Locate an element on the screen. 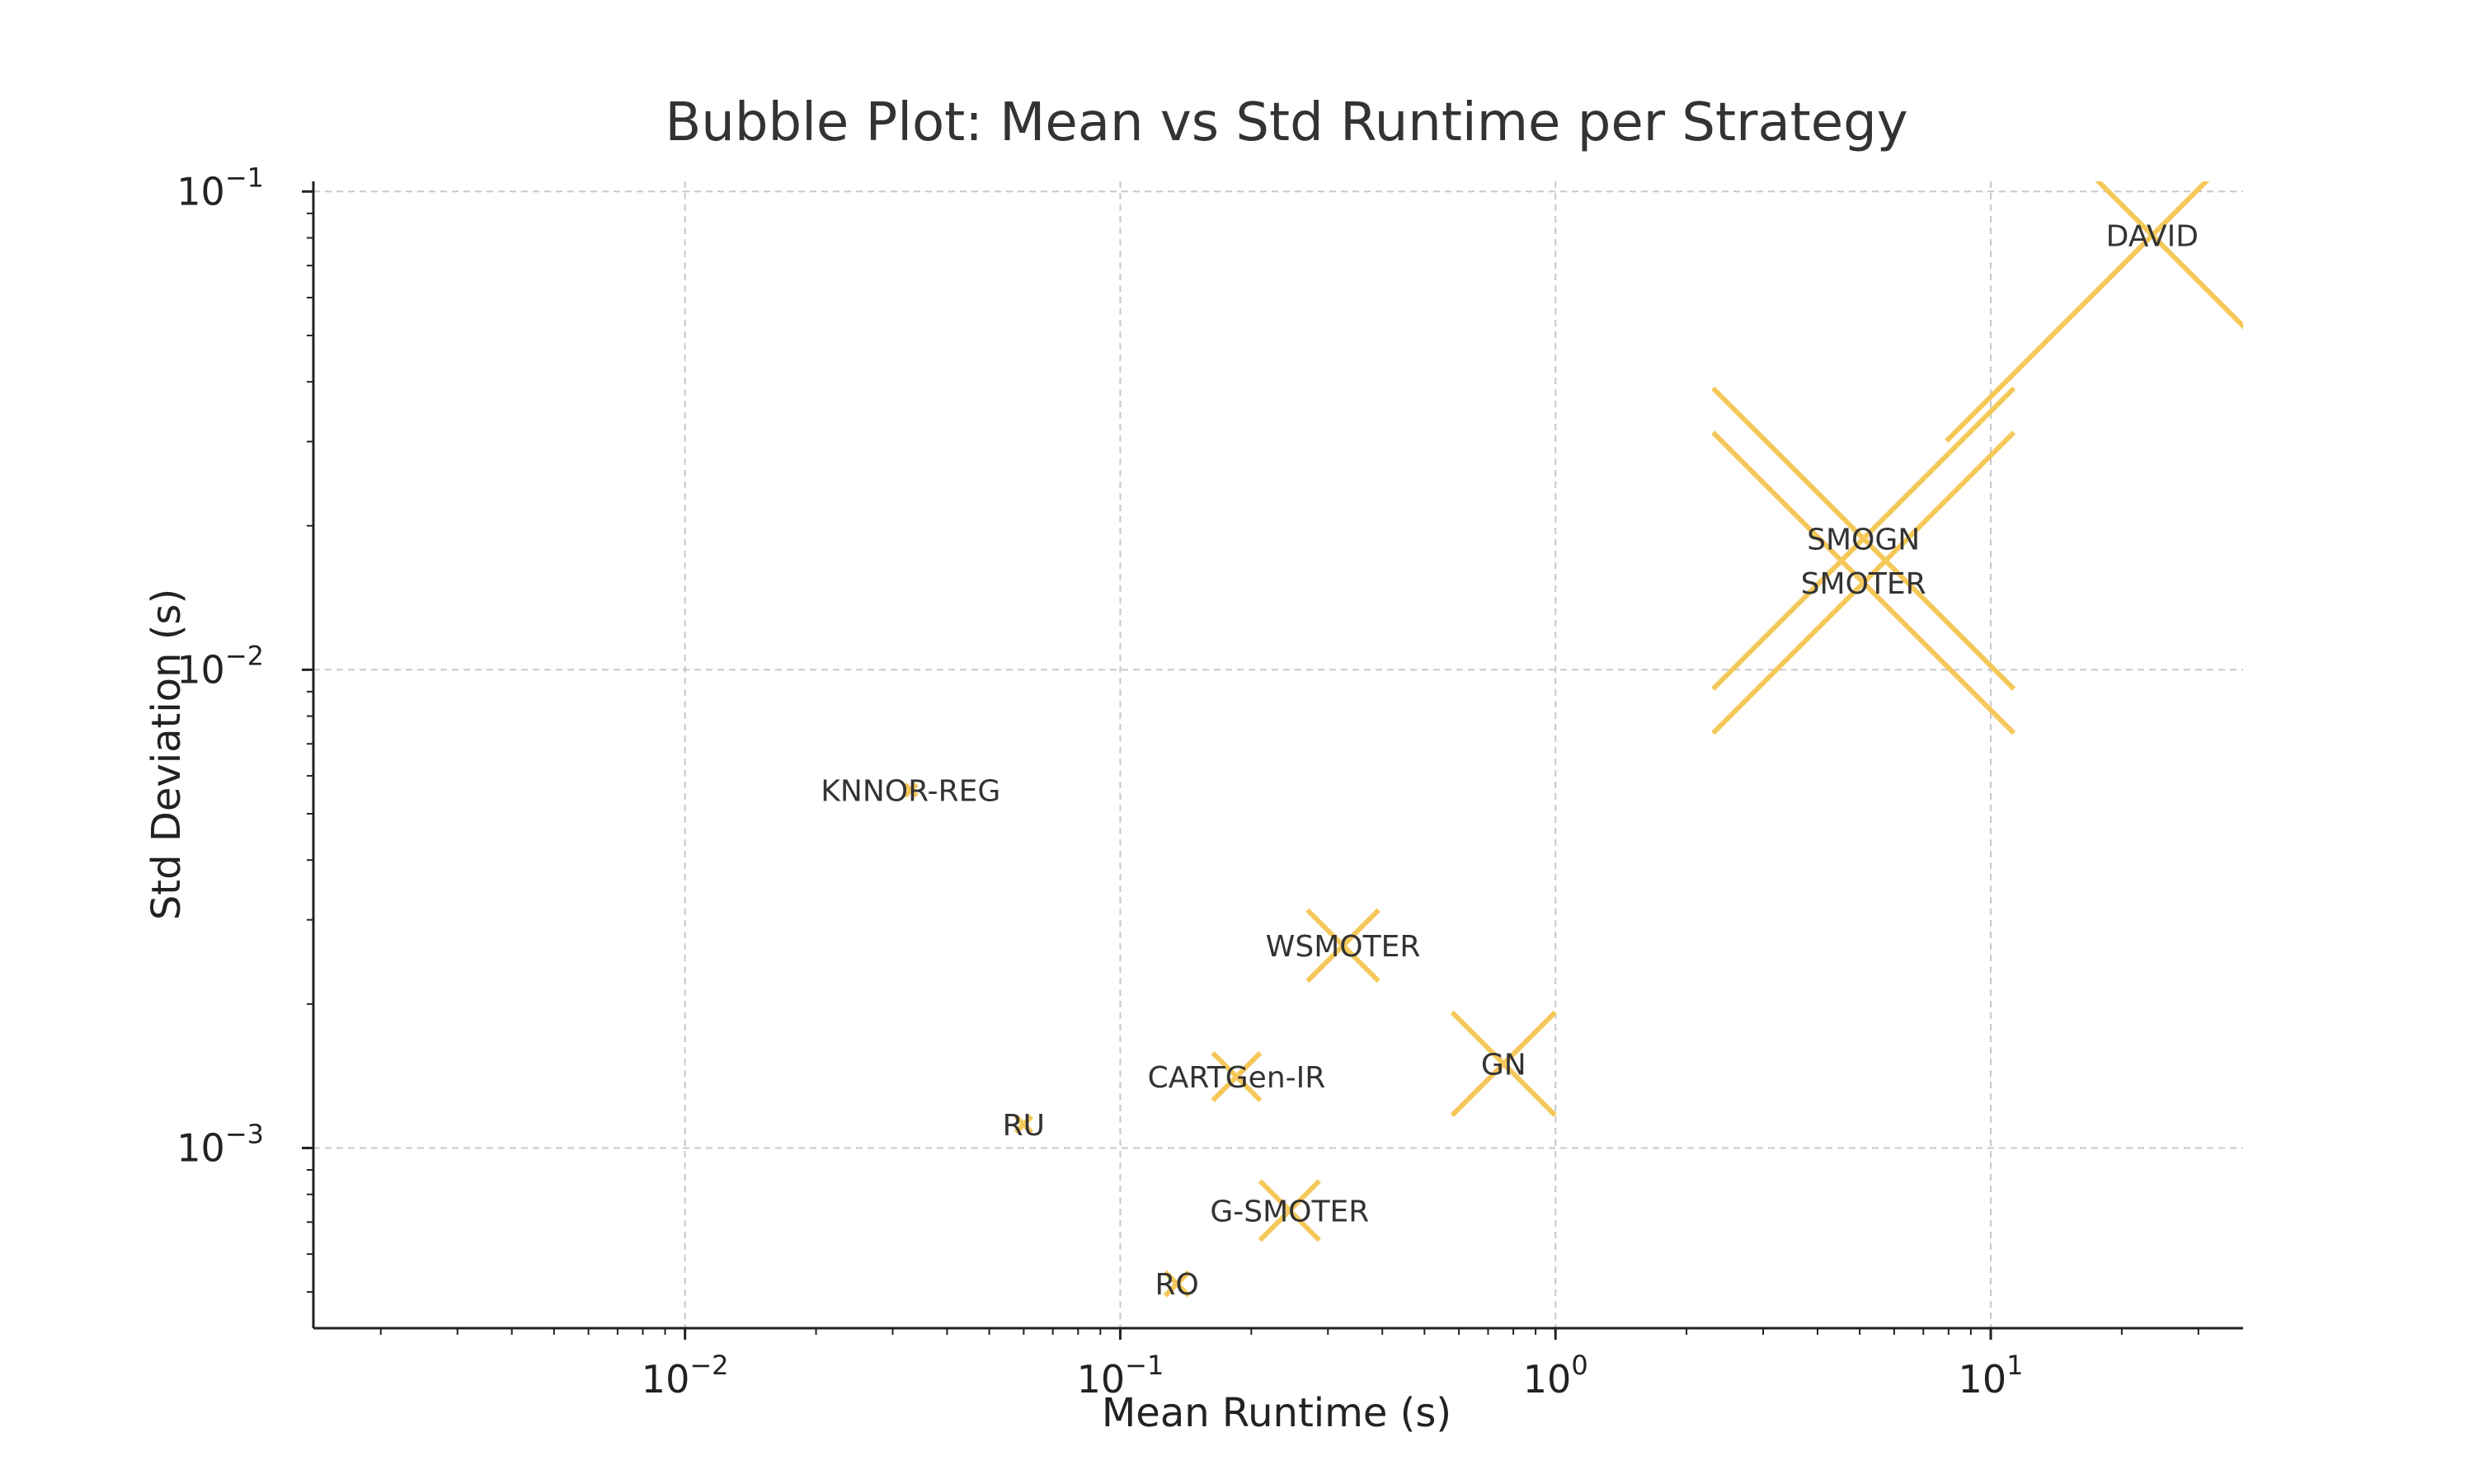 The width and height of the screenshot is (2474, 1484). marker-g-smoter is located at coordinates (1289, 1210).